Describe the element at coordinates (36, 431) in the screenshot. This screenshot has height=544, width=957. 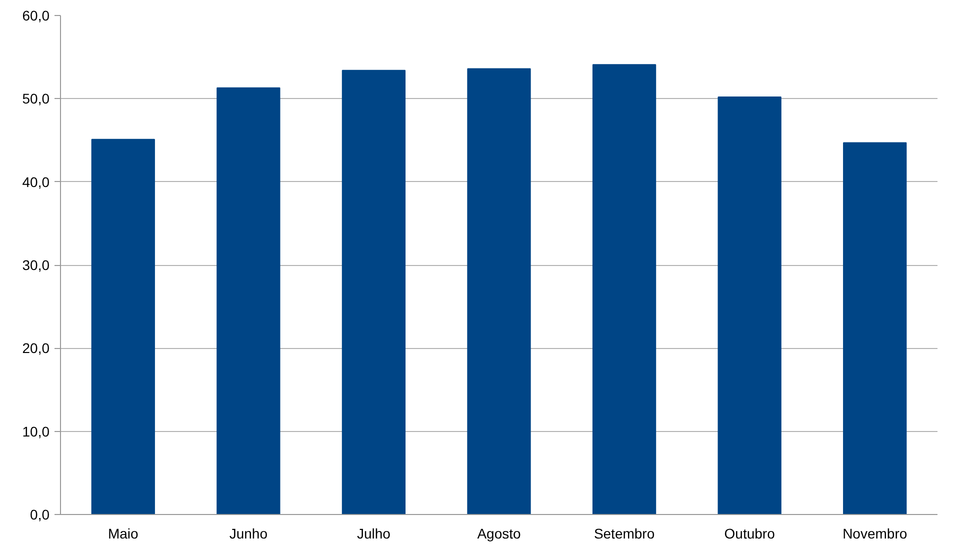
I see `y-tick-label: 10,0` at that location.